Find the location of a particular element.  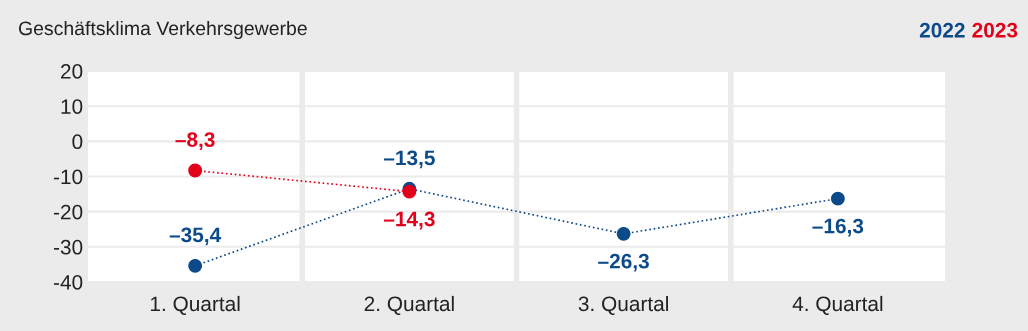

data-label: –14,3 is located at coordinates (409, 220).